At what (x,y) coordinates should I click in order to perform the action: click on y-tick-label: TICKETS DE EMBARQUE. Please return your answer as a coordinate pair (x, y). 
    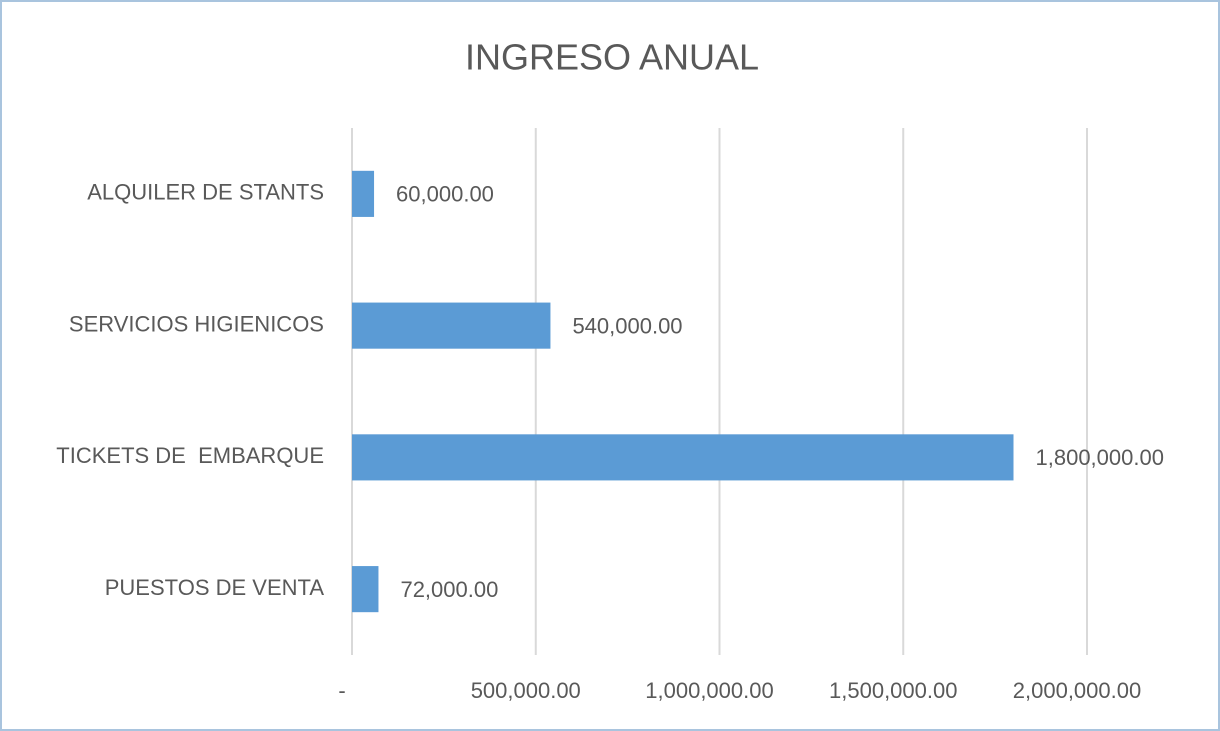
    Looking at the image, I should click on (190, 455).